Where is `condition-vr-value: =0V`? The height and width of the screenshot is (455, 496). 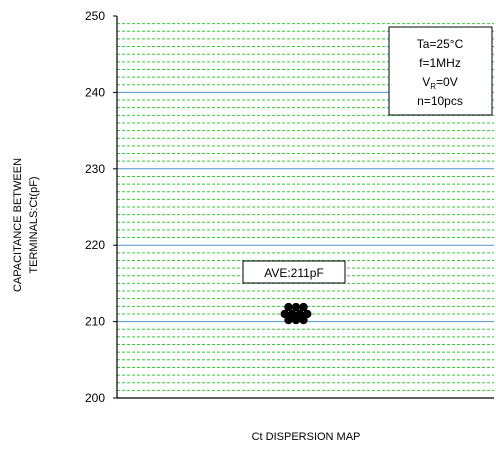
condition-vr-value: =0V is located at coordinates (447, 82).